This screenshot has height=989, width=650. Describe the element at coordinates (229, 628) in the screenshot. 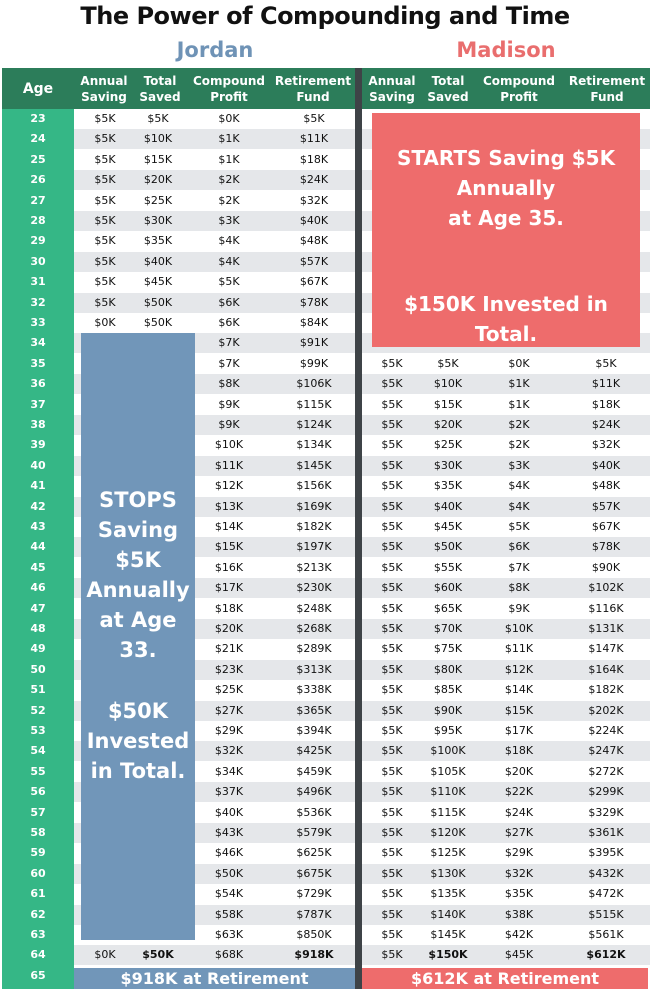

I see `jordan-compound-profit-cell: $20K` at that location.